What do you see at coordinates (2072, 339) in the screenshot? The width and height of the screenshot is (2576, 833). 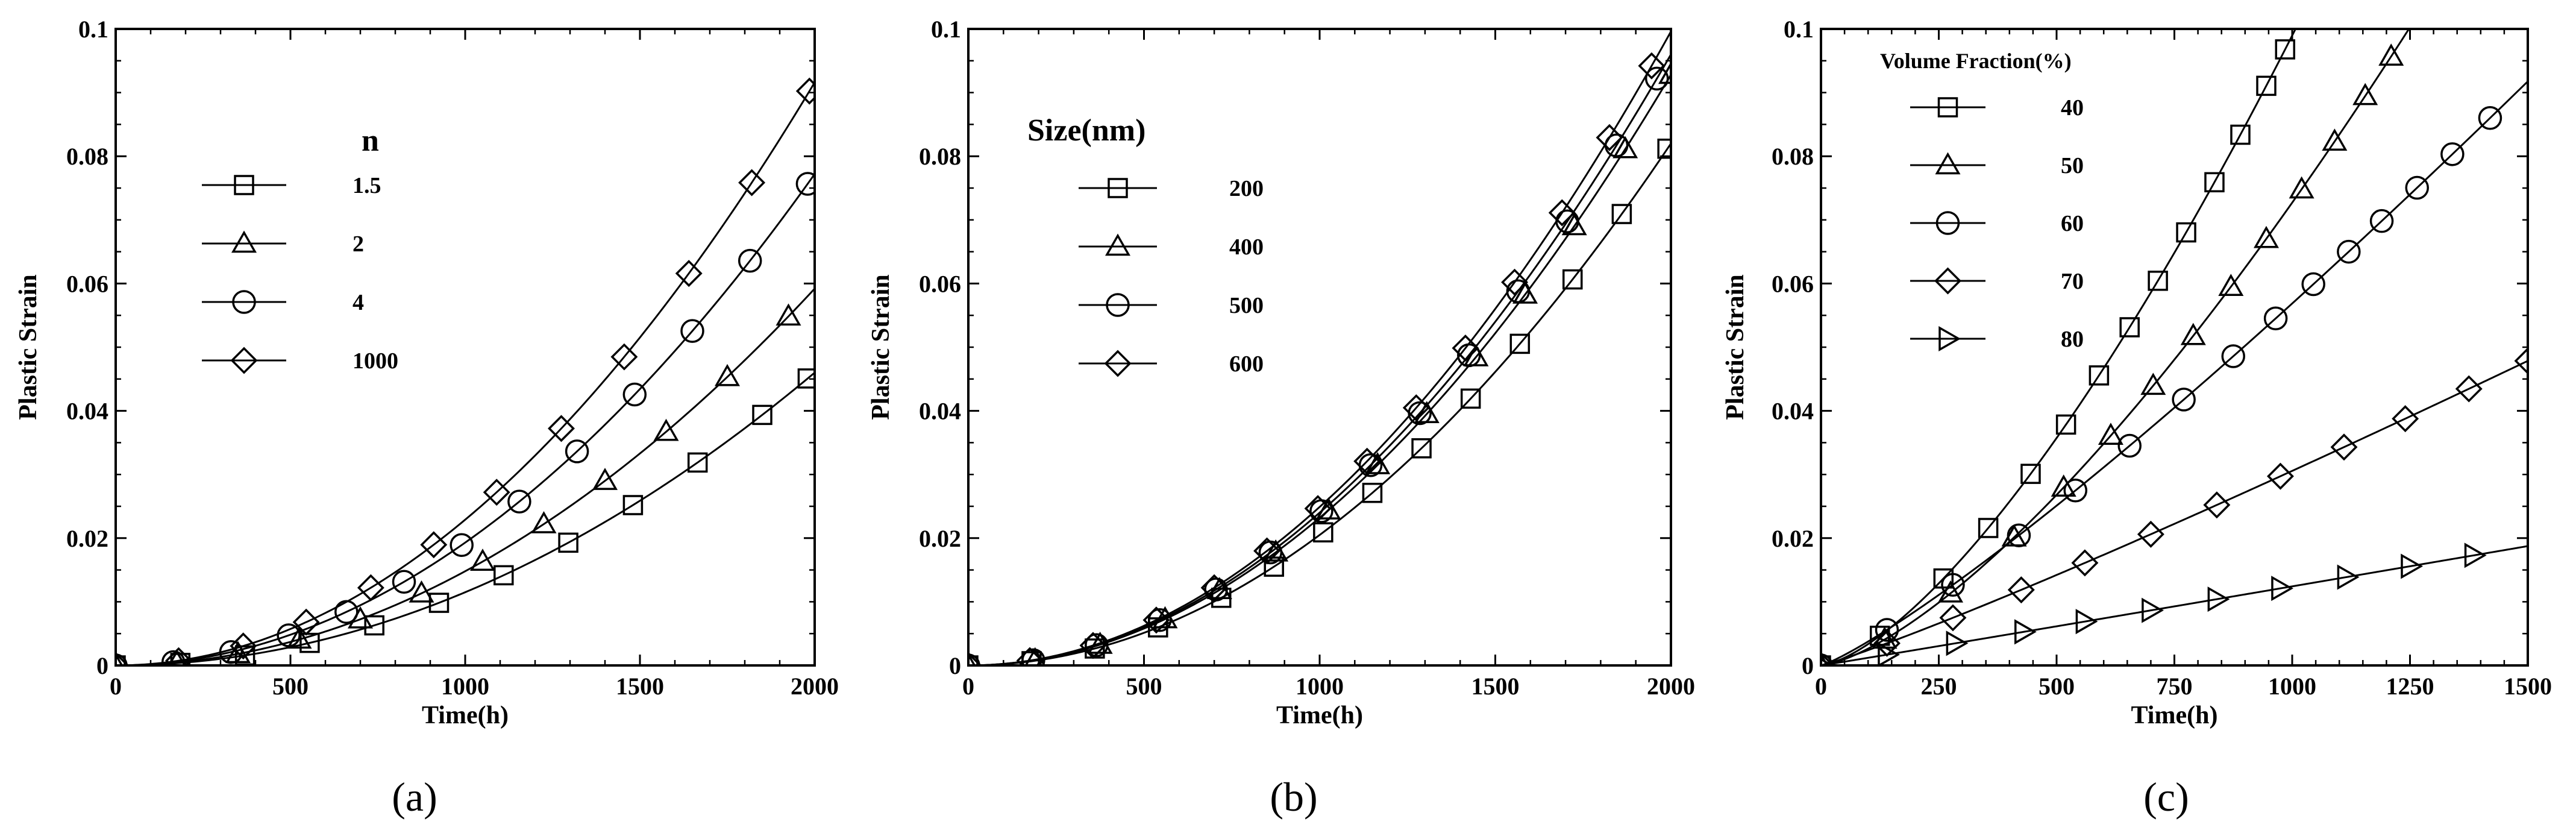 I see `legend-label: 80` at bounding box center [2072, 339].